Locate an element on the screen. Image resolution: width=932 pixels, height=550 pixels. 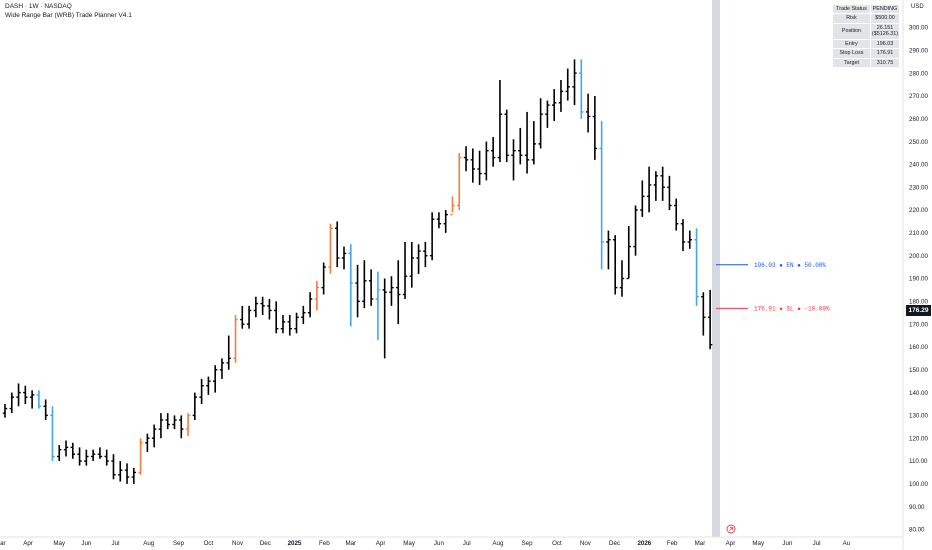
trade-row-value: 26.151 ($5126.31) is located at coordinates (884, 31).